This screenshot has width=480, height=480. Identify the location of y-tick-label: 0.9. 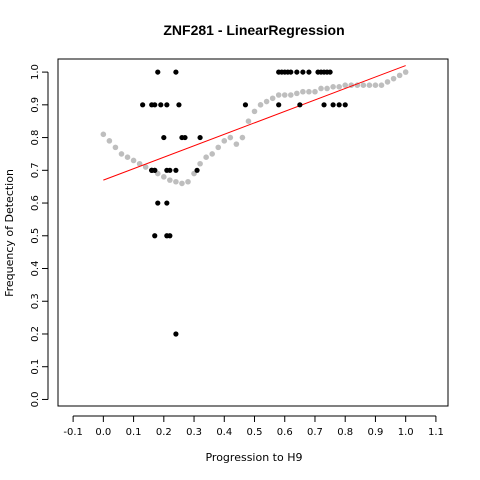
(35, 105).